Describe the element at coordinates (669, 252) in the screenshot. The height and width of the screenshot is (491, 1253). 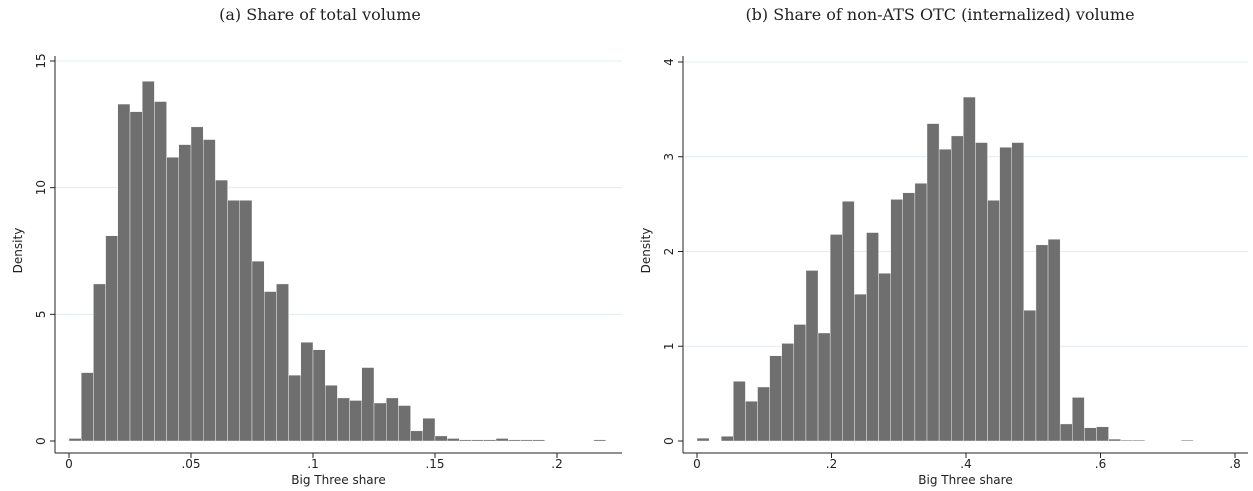
I see `y-tick-label: 2` at that location.